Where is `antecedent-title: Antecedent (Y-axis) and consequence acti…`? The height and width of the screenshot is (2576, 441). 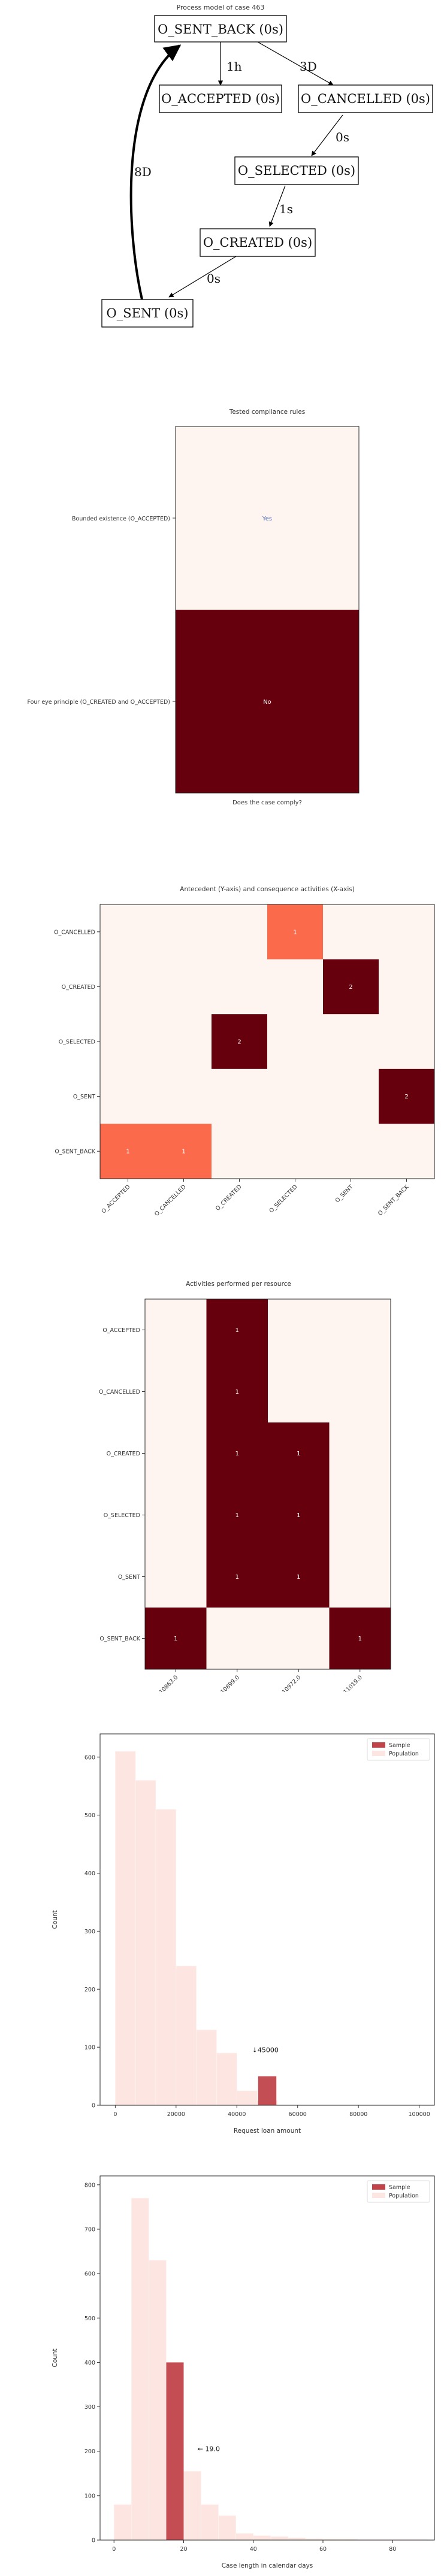
antecedent-title: Antecedent (Y-axis) and consequence acti… is located at coordinates (267, 889).